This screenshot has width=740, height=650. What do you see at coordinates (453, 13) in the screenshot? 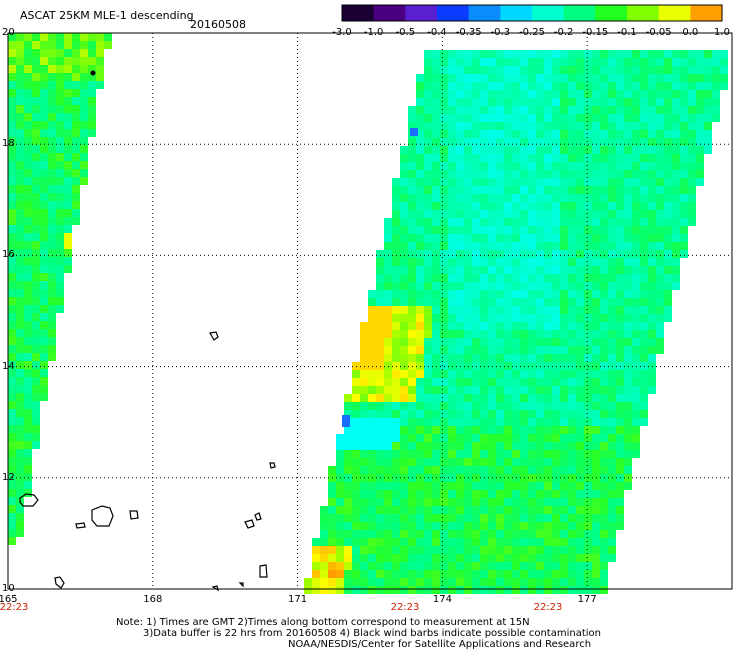
I see `colorbar-segment` at bounding box center [453, 13].